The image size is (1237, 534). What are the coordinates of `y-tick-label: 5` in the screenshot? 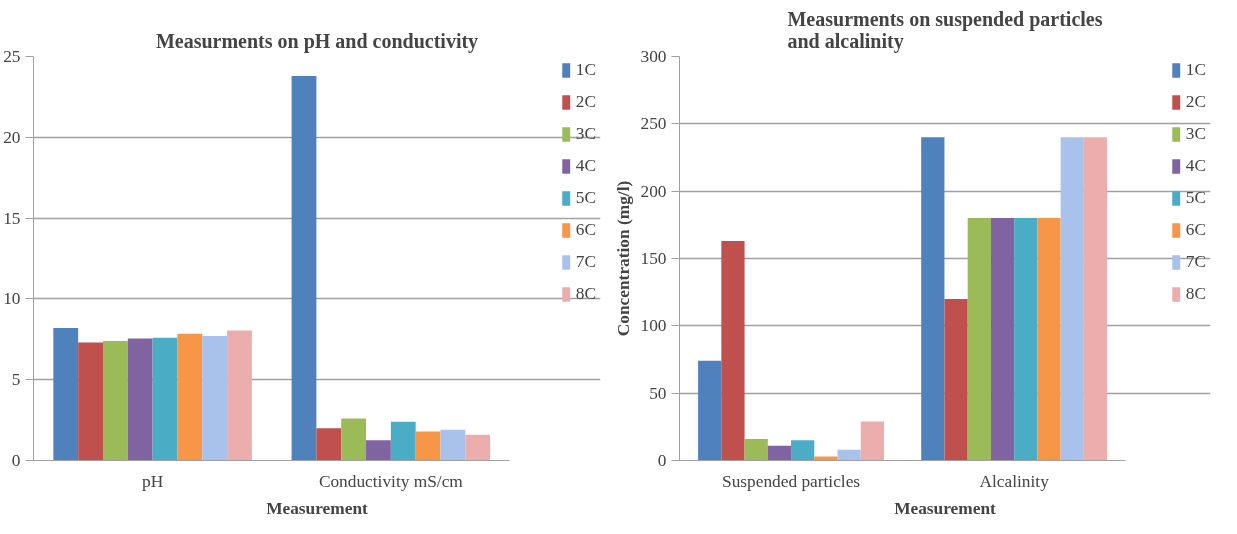 It's located at (16, 380).